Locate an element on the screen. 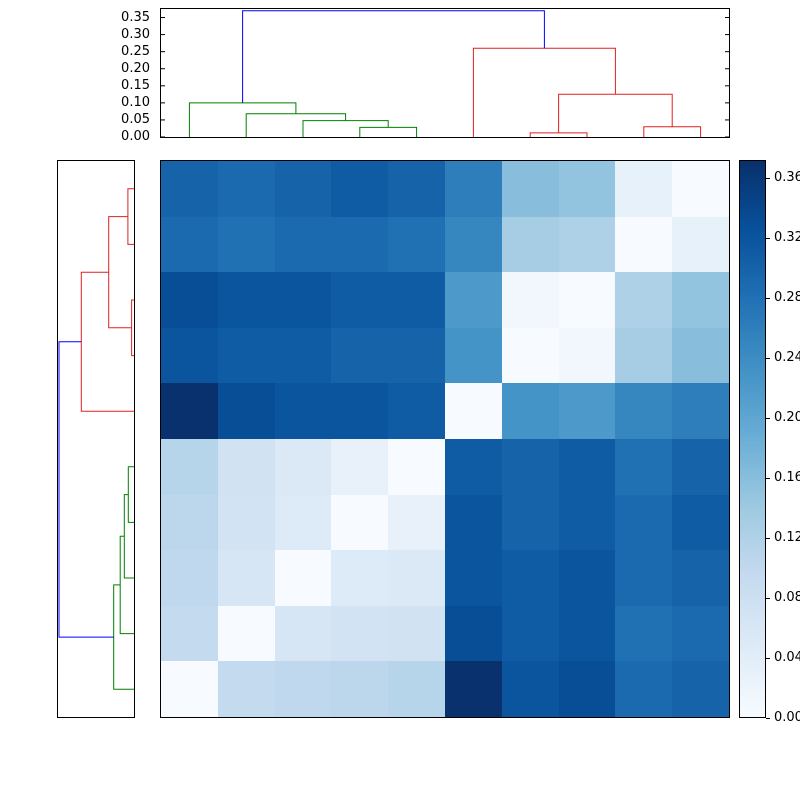 This screenshot has height=800, width=800. dendrogram-axis: 0.00 0.05 0.10 0.15 0.20 0.25 0.30 0.35 is located at coordinates (126, 75).